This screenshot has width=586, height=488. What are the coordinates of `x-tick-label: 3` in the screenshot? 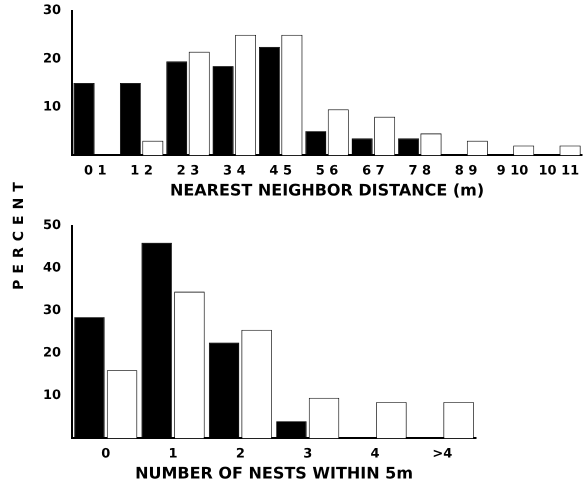 It's located at (307, 454).